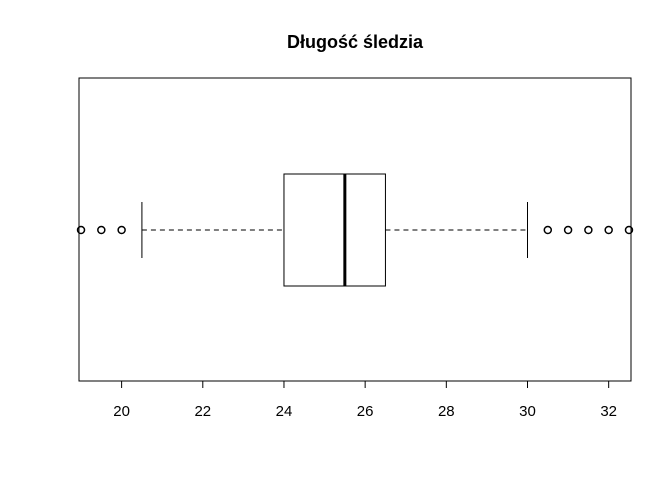 The width and height of the screenshot is (672, 480). What do you see at coordinates (202, 411) in the screenshot?
I see `x-tick-label: 22` at bounding box center [202, 411].